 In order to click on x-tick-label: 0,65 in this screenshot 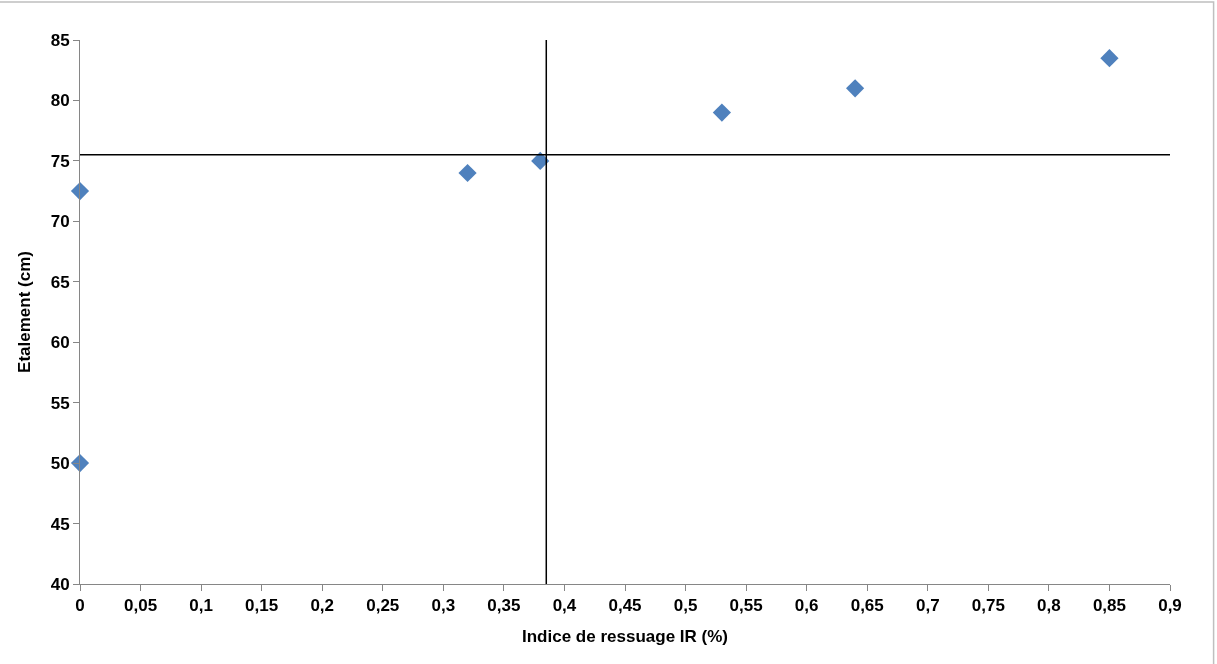, I will do `click(867, 606)`.